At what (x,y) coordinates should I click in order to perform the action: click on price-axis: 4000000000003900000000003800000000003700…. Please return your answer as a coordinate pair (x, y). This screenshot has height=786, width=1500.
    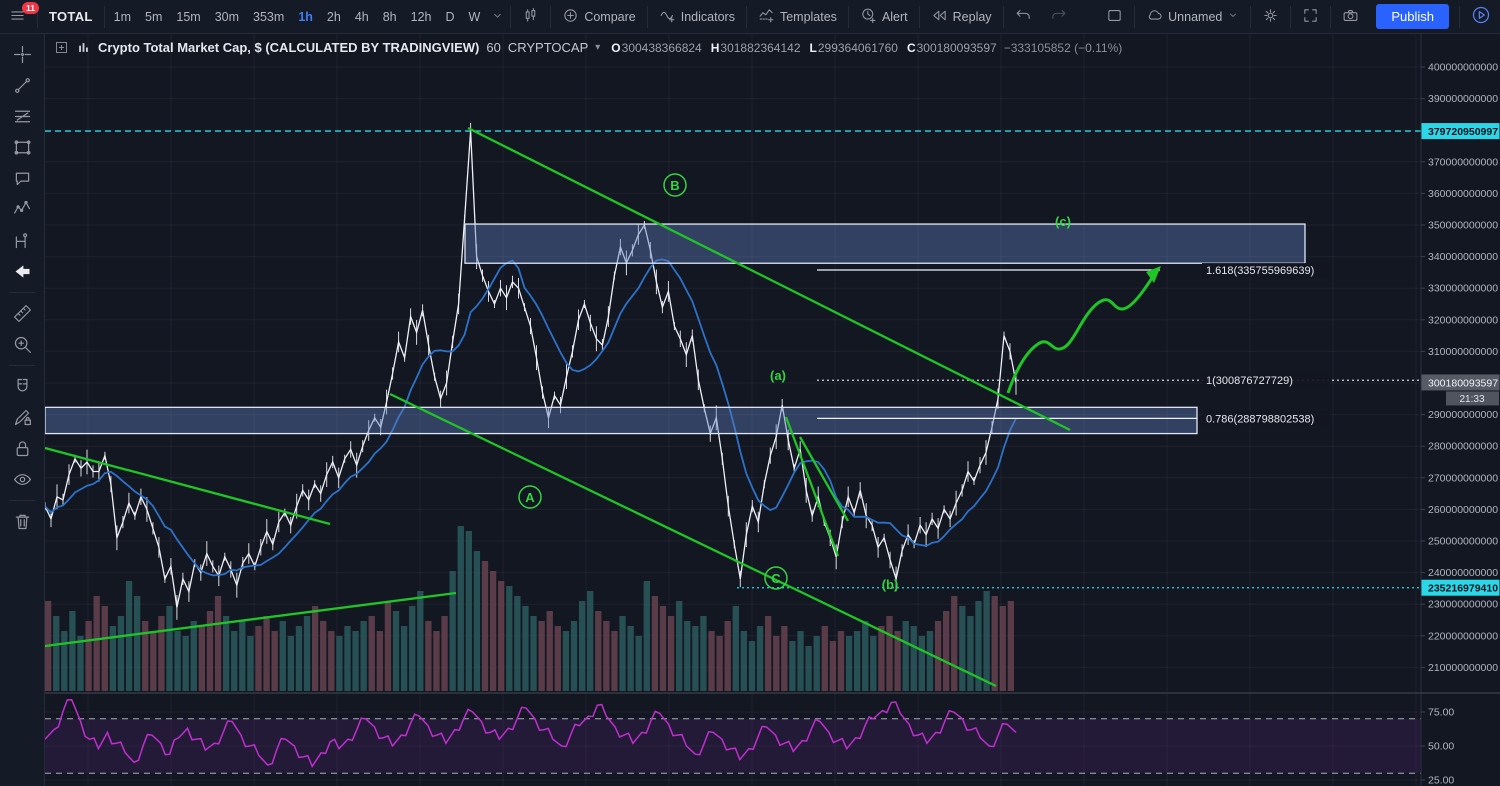
    Looking at the image, I should click on (1460, 409).